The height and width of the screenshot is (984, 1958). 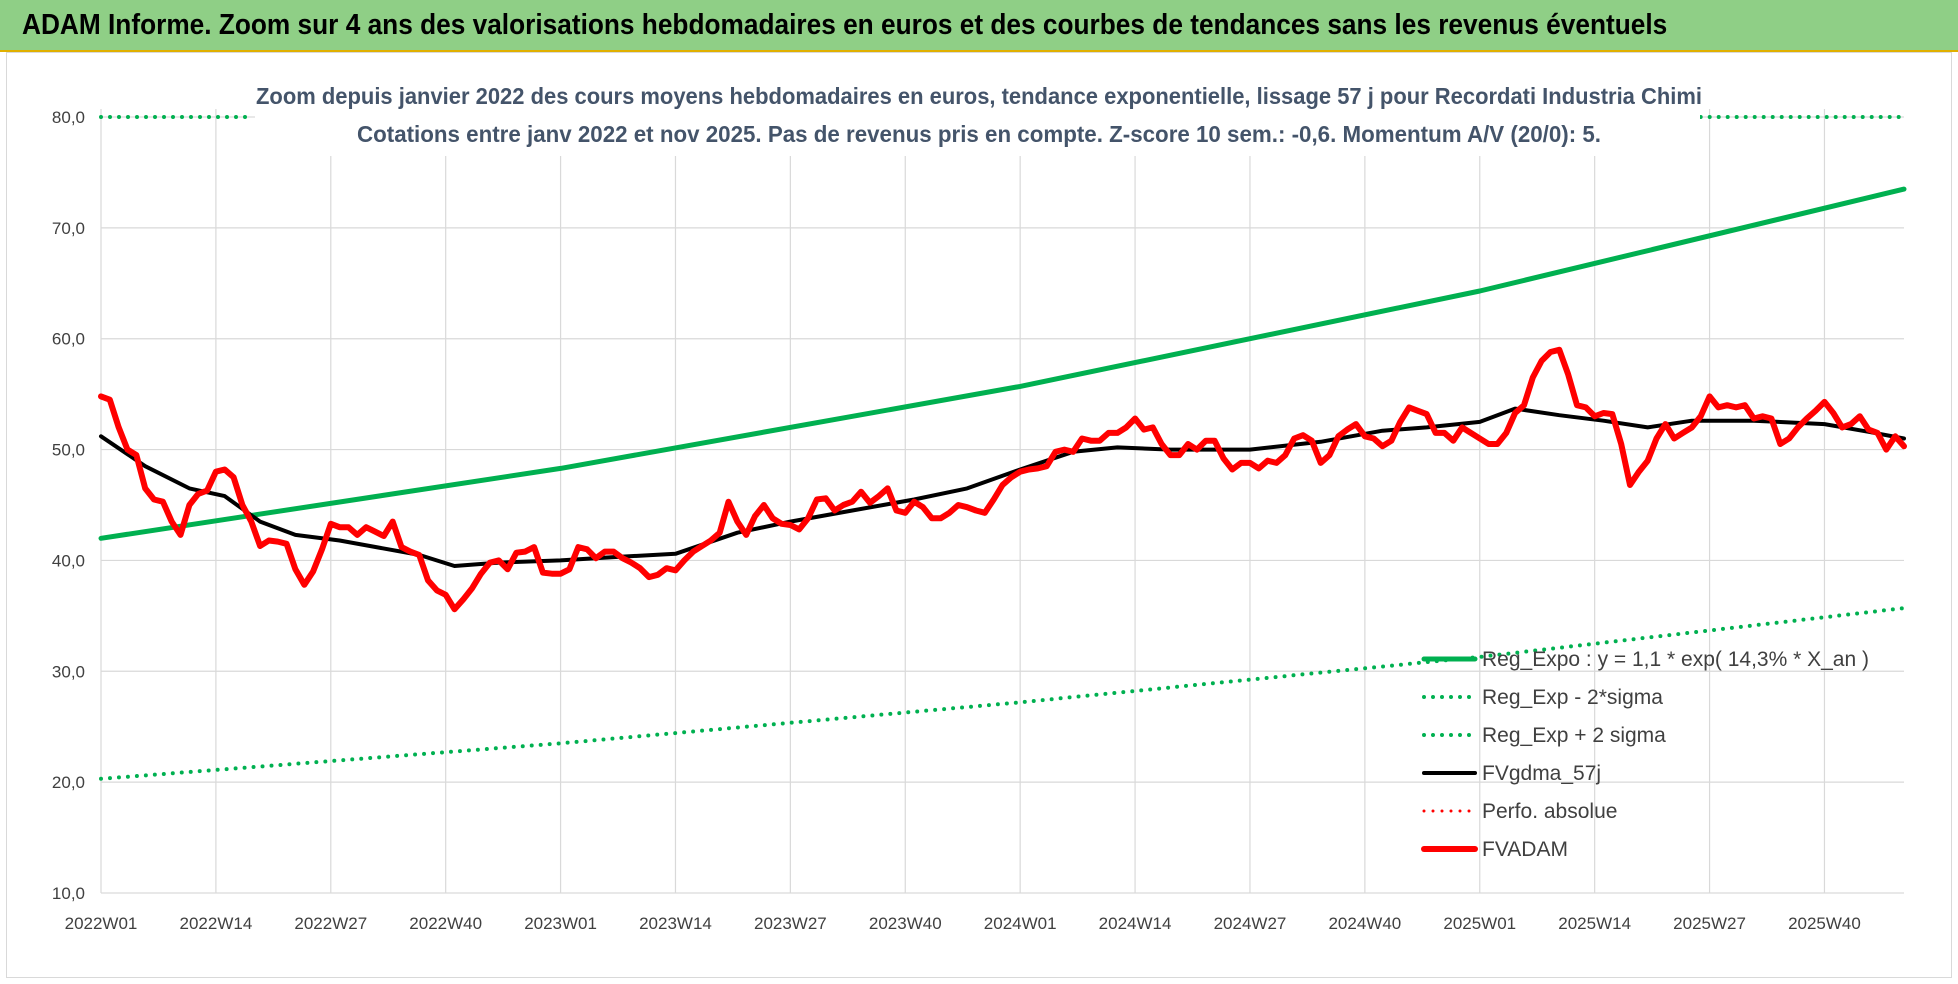 I want to click on x-tick-label: 2022W14, so click(x=216, y=923).